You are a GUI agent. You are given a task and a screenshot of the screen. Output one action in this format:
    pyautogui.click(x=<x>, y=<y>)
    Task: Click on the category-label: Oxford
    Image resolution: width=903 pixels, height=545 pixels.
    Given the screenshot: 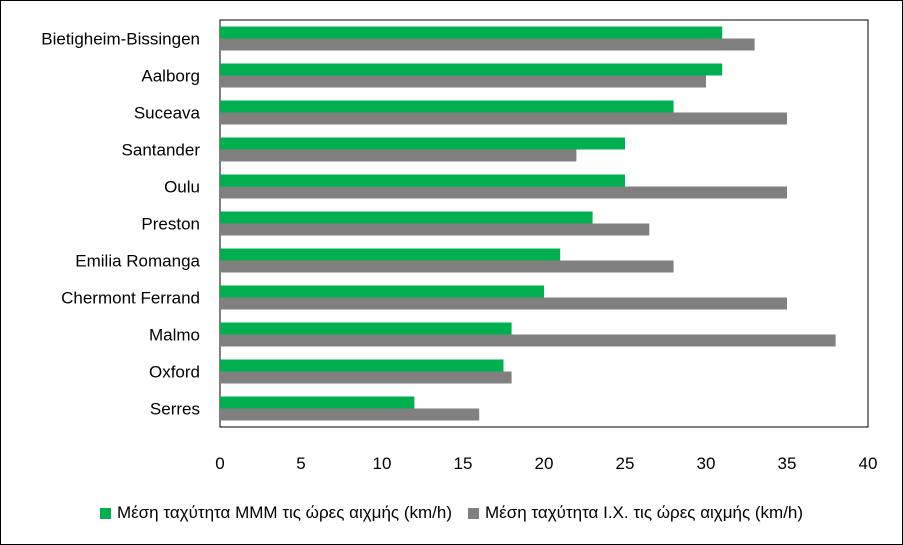 What is the action you would take?
    pyautogui.click(x=174, y=372)
    